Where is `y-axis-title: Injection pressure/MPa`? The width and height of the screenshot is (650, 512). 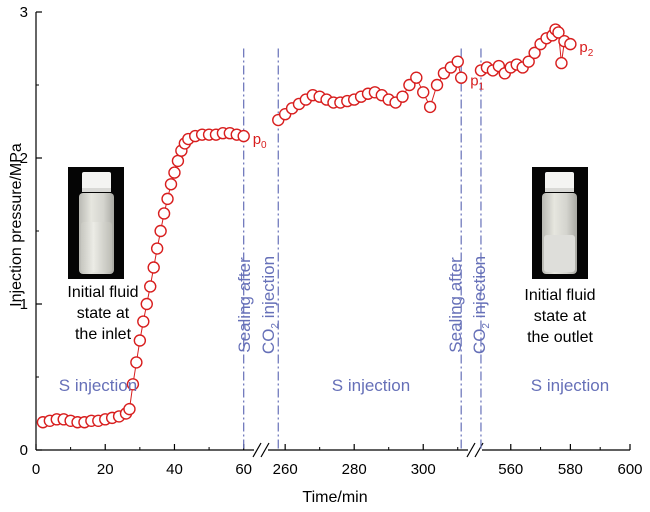
y-axis-title: Injection pressure/MPa is located at coordinates (16, 225).